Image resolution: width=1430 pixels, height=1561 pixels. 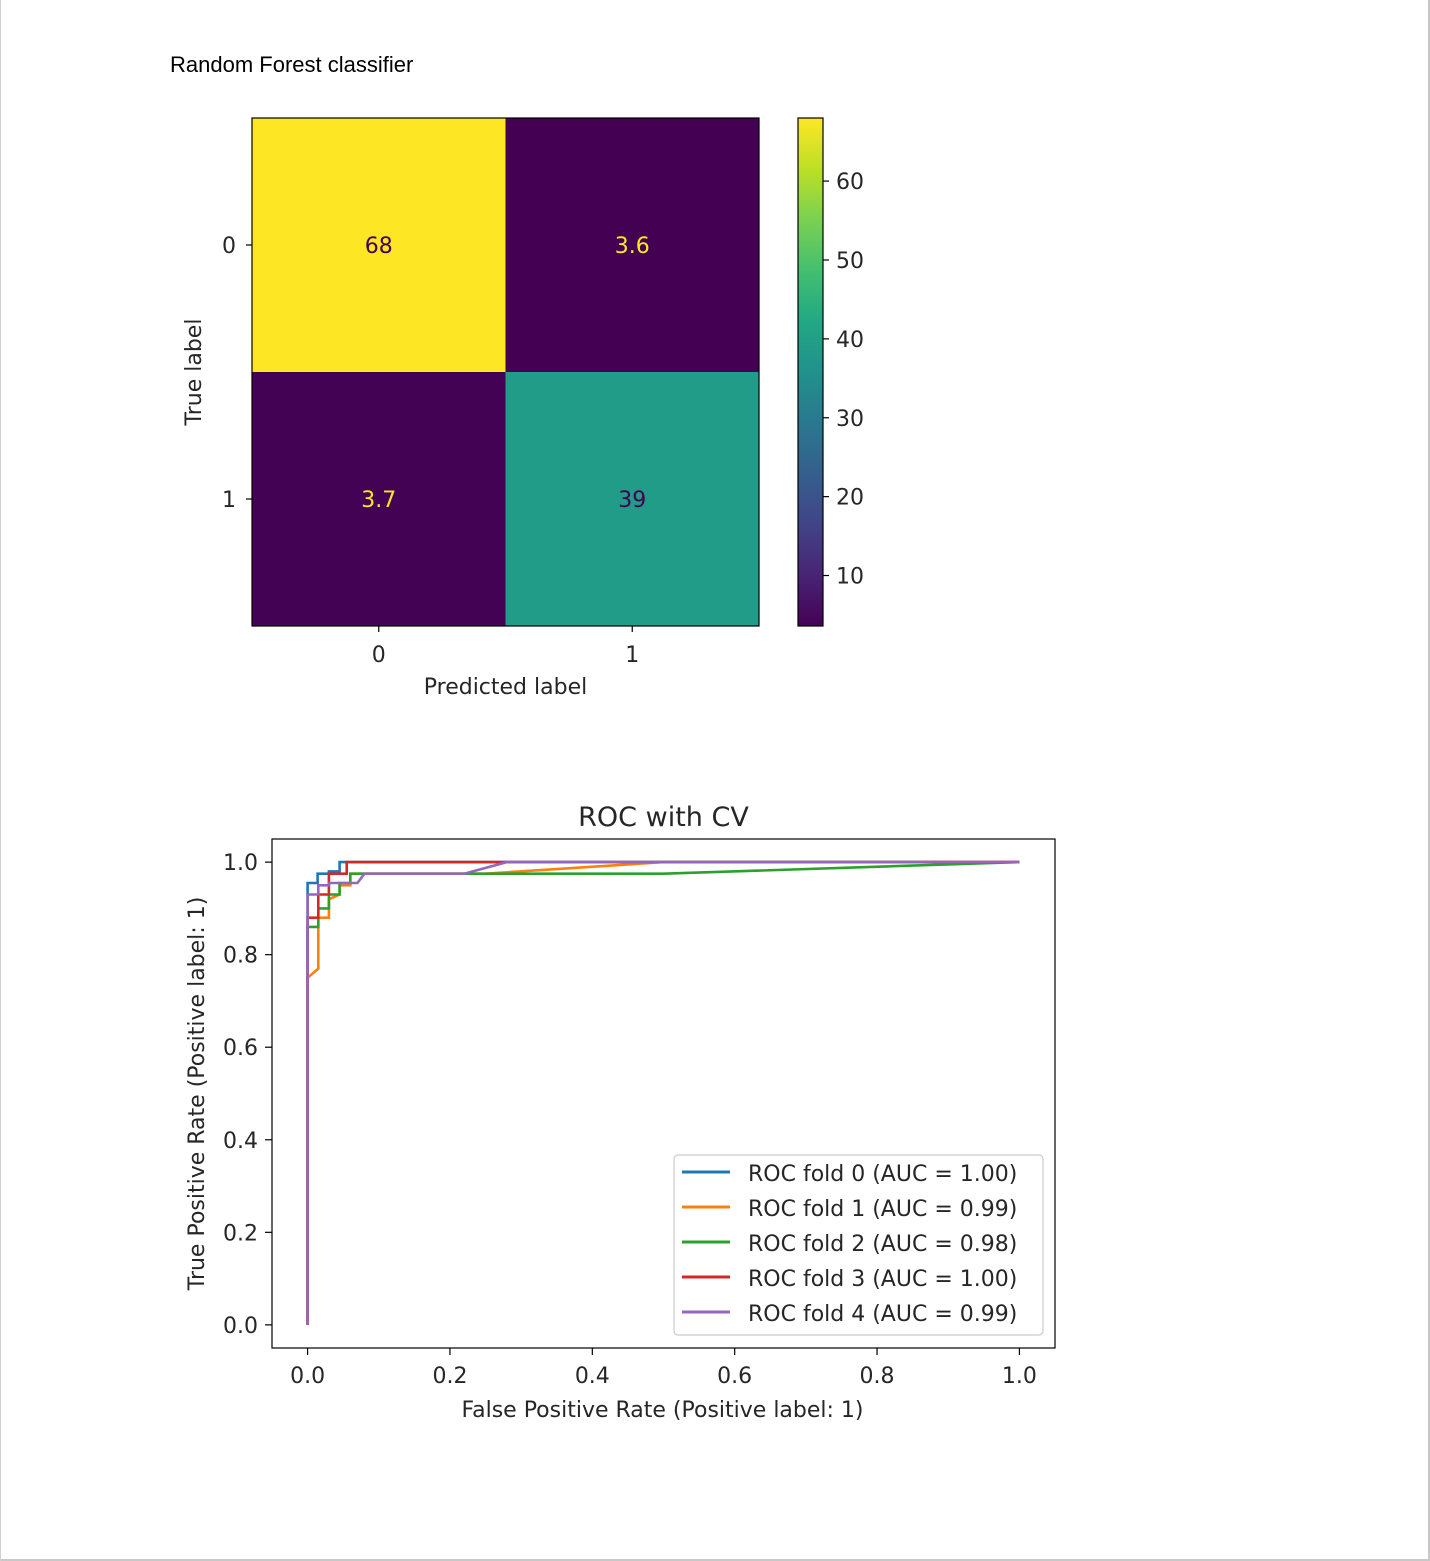 What do you see at coordinates (592, 1376) in the screenshot?
I see `x-tick-label: 0.4` at bounding box center [592, 1376].